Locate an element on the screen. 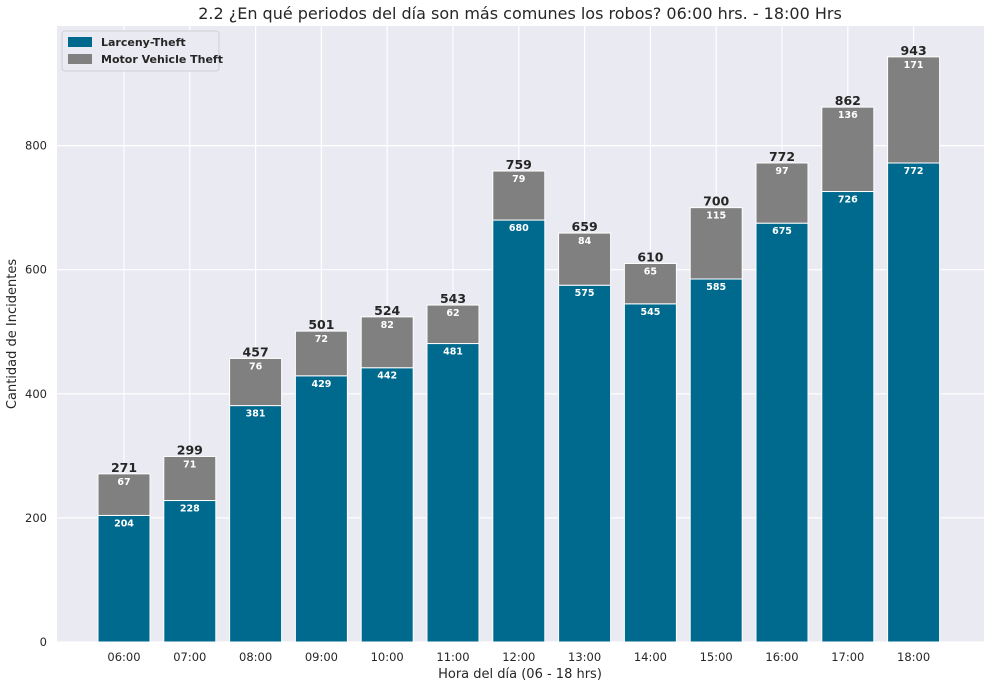 This screenshot has height=687, width=993. legend-swatch-motor-vehicle-theft is located at coordinates (80, 59).